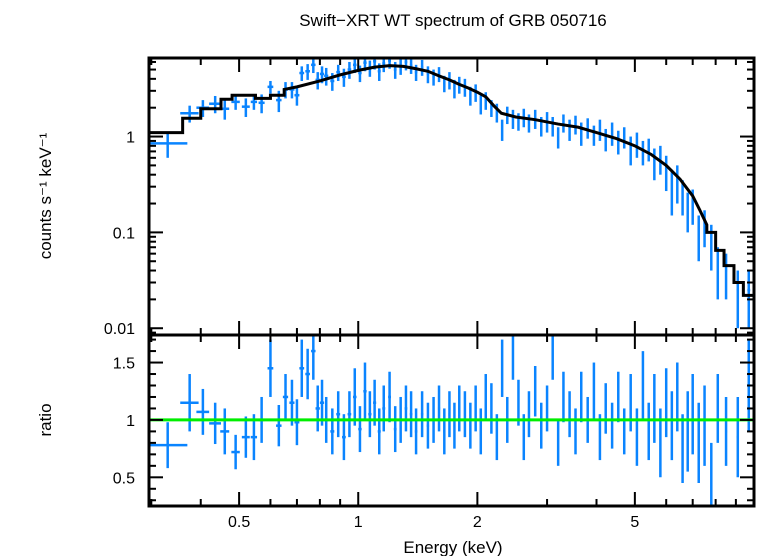 Image resolution: width=758 pixels, height=556 pixels. I want to click on ratio-y-axis-label: ratio, so click(45, 419).